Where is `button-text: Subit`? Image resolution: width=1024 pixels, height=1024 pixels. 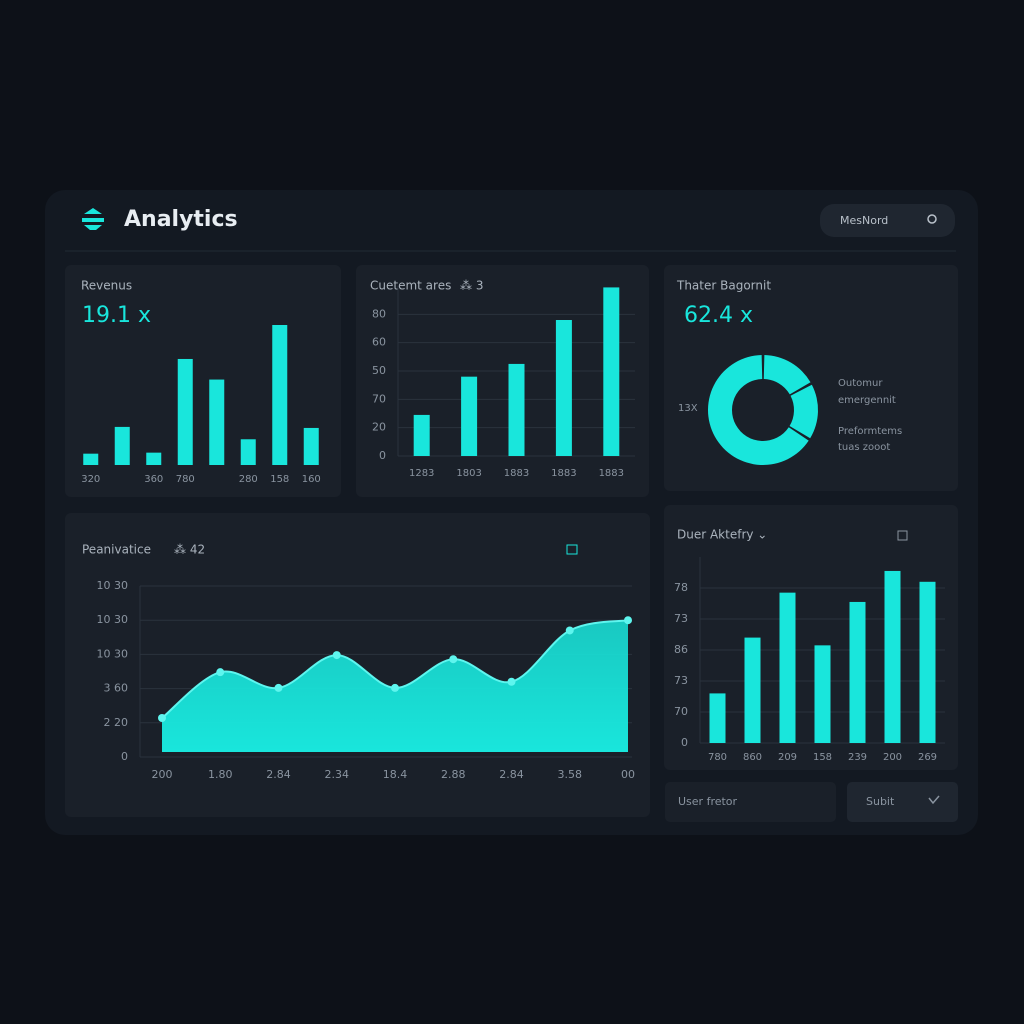
button-text: Subit is located at coordinates (880, 801).